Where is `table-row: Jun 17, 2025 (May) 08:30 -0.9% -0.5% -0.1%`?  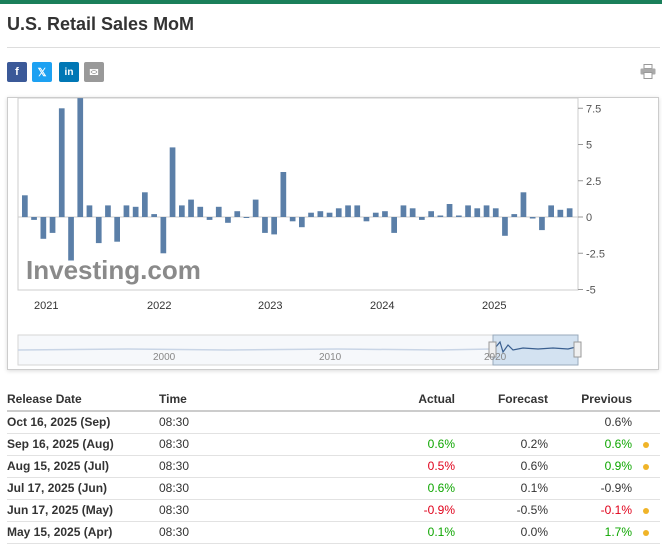 table-row: Jun 17, 2025 (May) 08:30 -0.9% -0.5% -0.1% is located at coordinates (333, 510).